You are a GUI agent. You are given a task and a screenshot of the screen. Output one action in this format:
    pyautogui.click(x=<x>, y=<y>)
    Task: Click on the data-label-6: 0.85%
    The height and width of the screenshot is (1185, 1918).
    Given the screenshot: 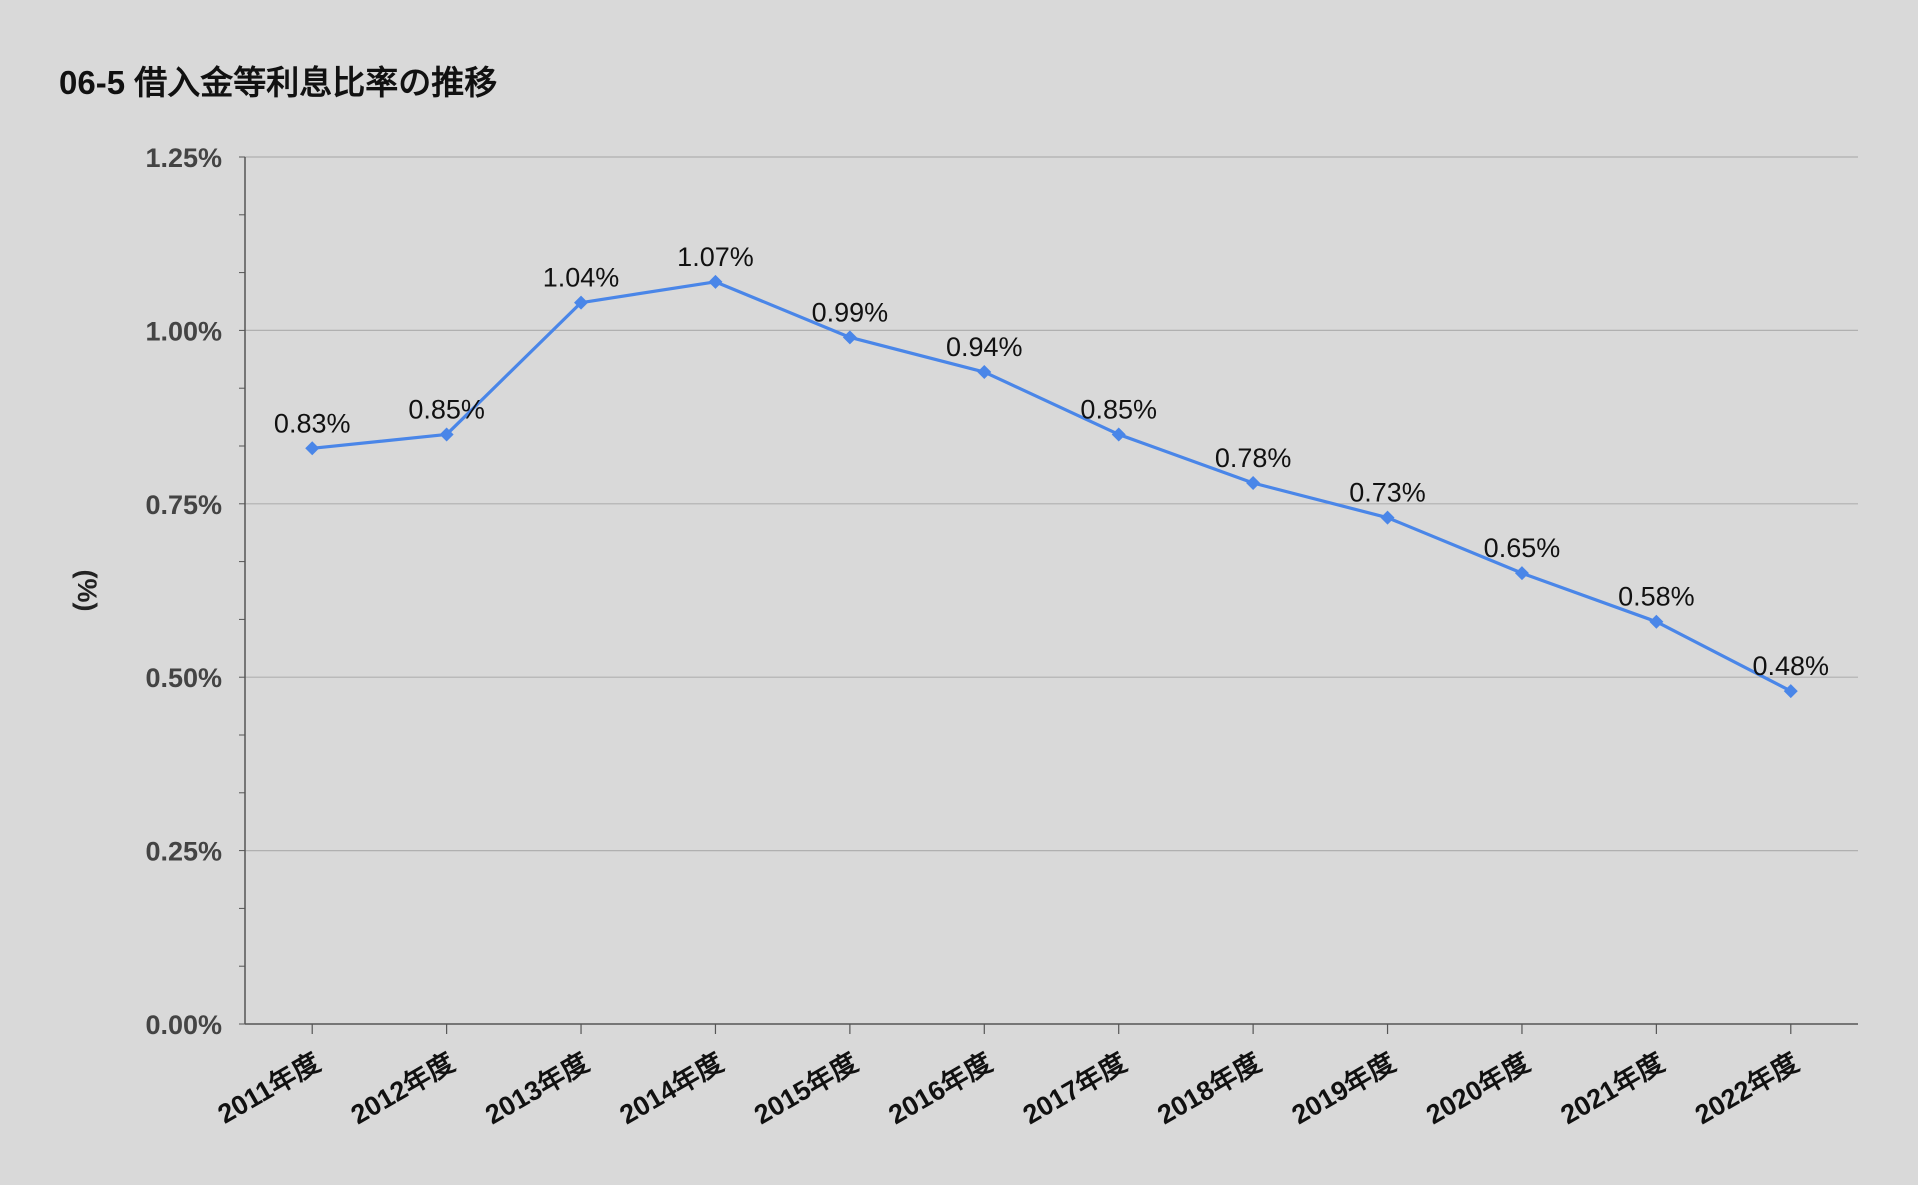 What is the action you would take?
    pyautogui.click(x=1118, y=409)
    